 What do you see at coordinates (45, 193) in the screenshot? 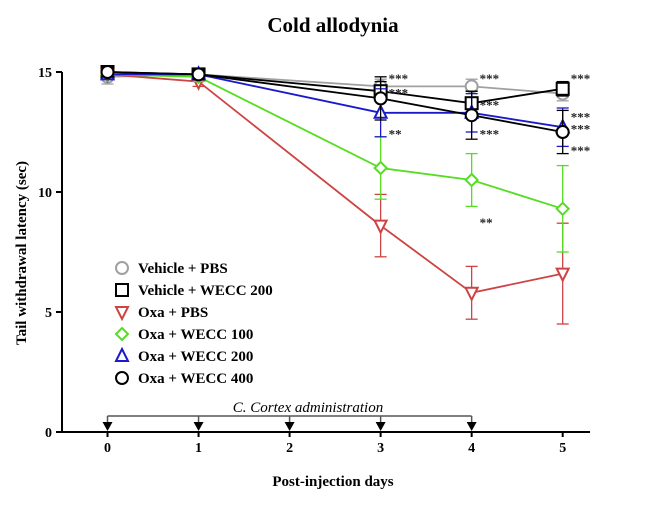
I see `y-tick-label: 10` at bounding box center [45, 193].